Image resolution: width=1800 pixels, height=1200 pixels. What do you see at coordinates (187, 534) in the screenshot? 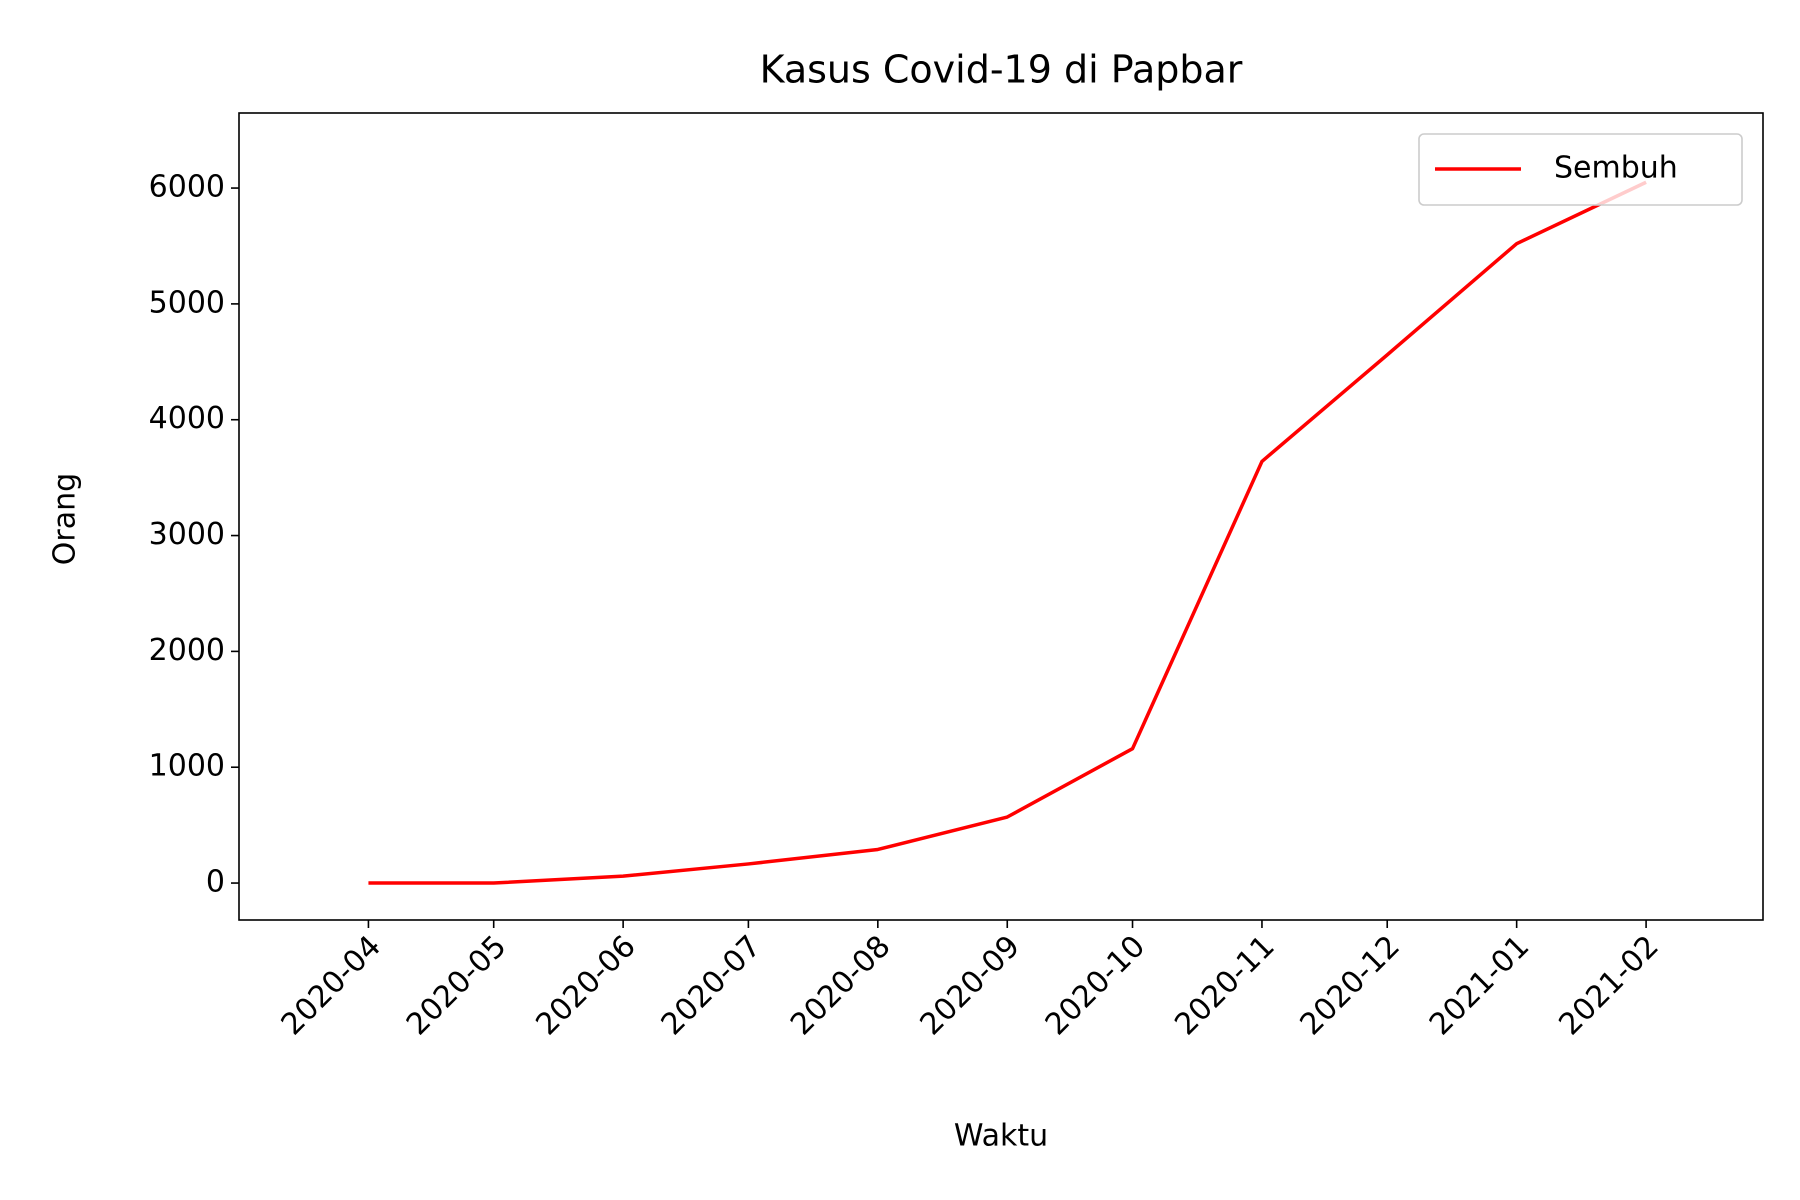
I see `y-tick-label: 3000` at bounding box center [187, 534].